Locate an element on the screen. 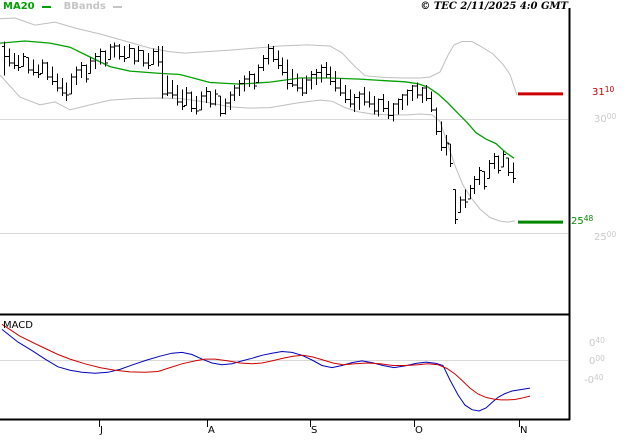 This screenshot has width=627, height=440. month-label: O is located at coordinates (419, 430).